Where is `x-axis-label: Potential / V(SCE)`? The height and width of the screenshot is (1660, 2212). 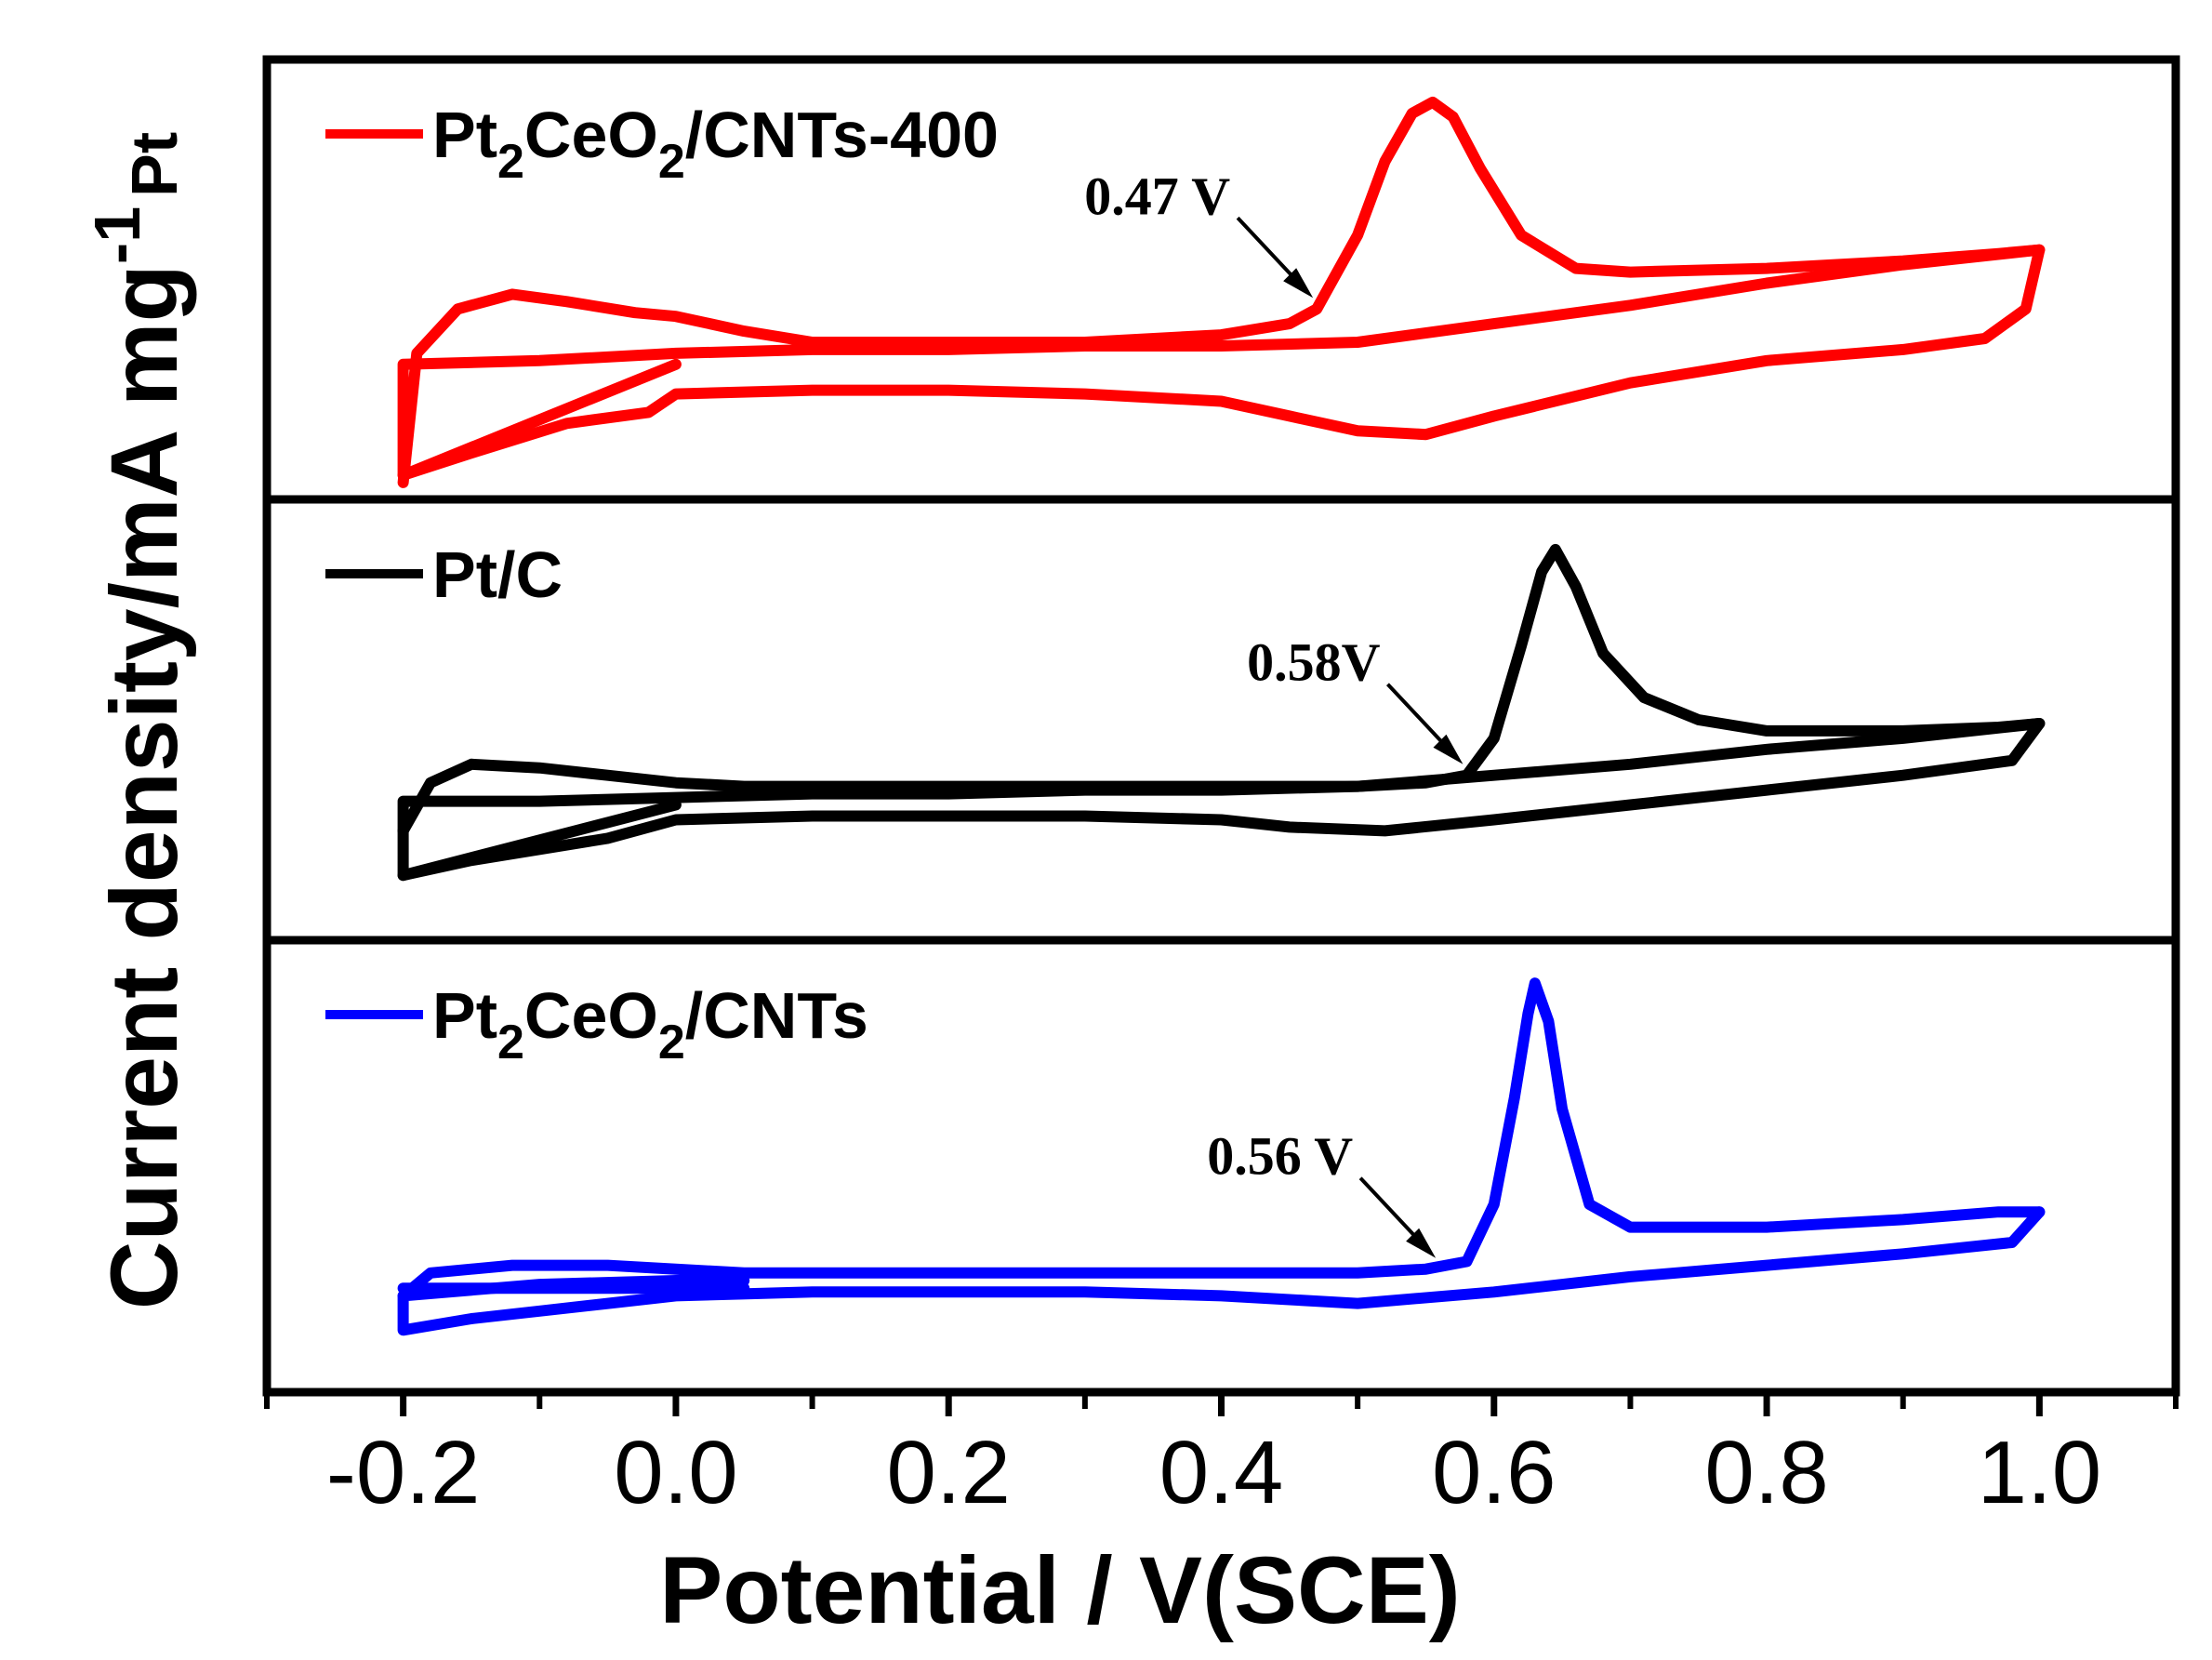
x-axis-label: Potential / V(SCE) is located at coordinates (1059, 1590).